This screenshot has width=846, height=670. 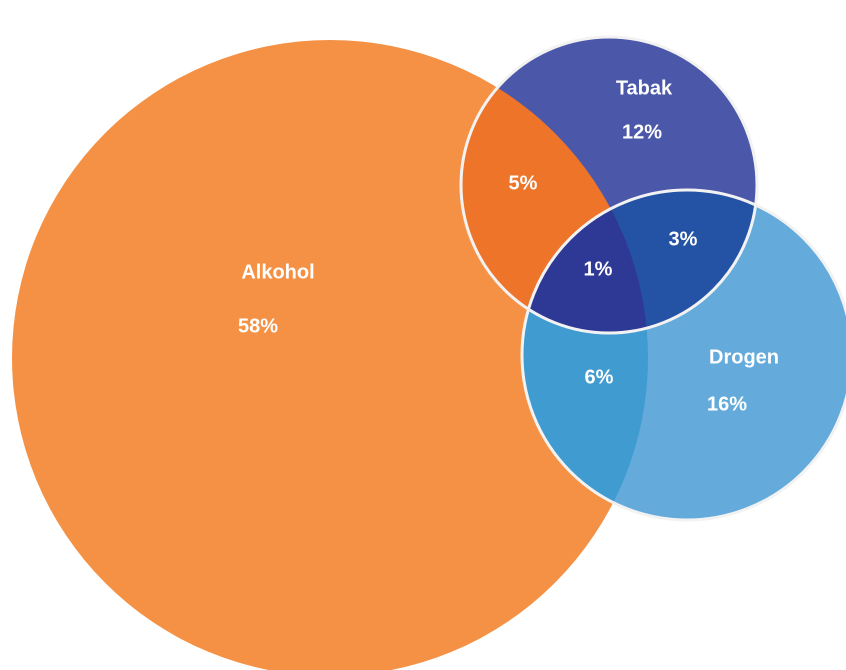 I want to click on alkohol-drogen-value-label: 6%, so click(x=599, y=377).